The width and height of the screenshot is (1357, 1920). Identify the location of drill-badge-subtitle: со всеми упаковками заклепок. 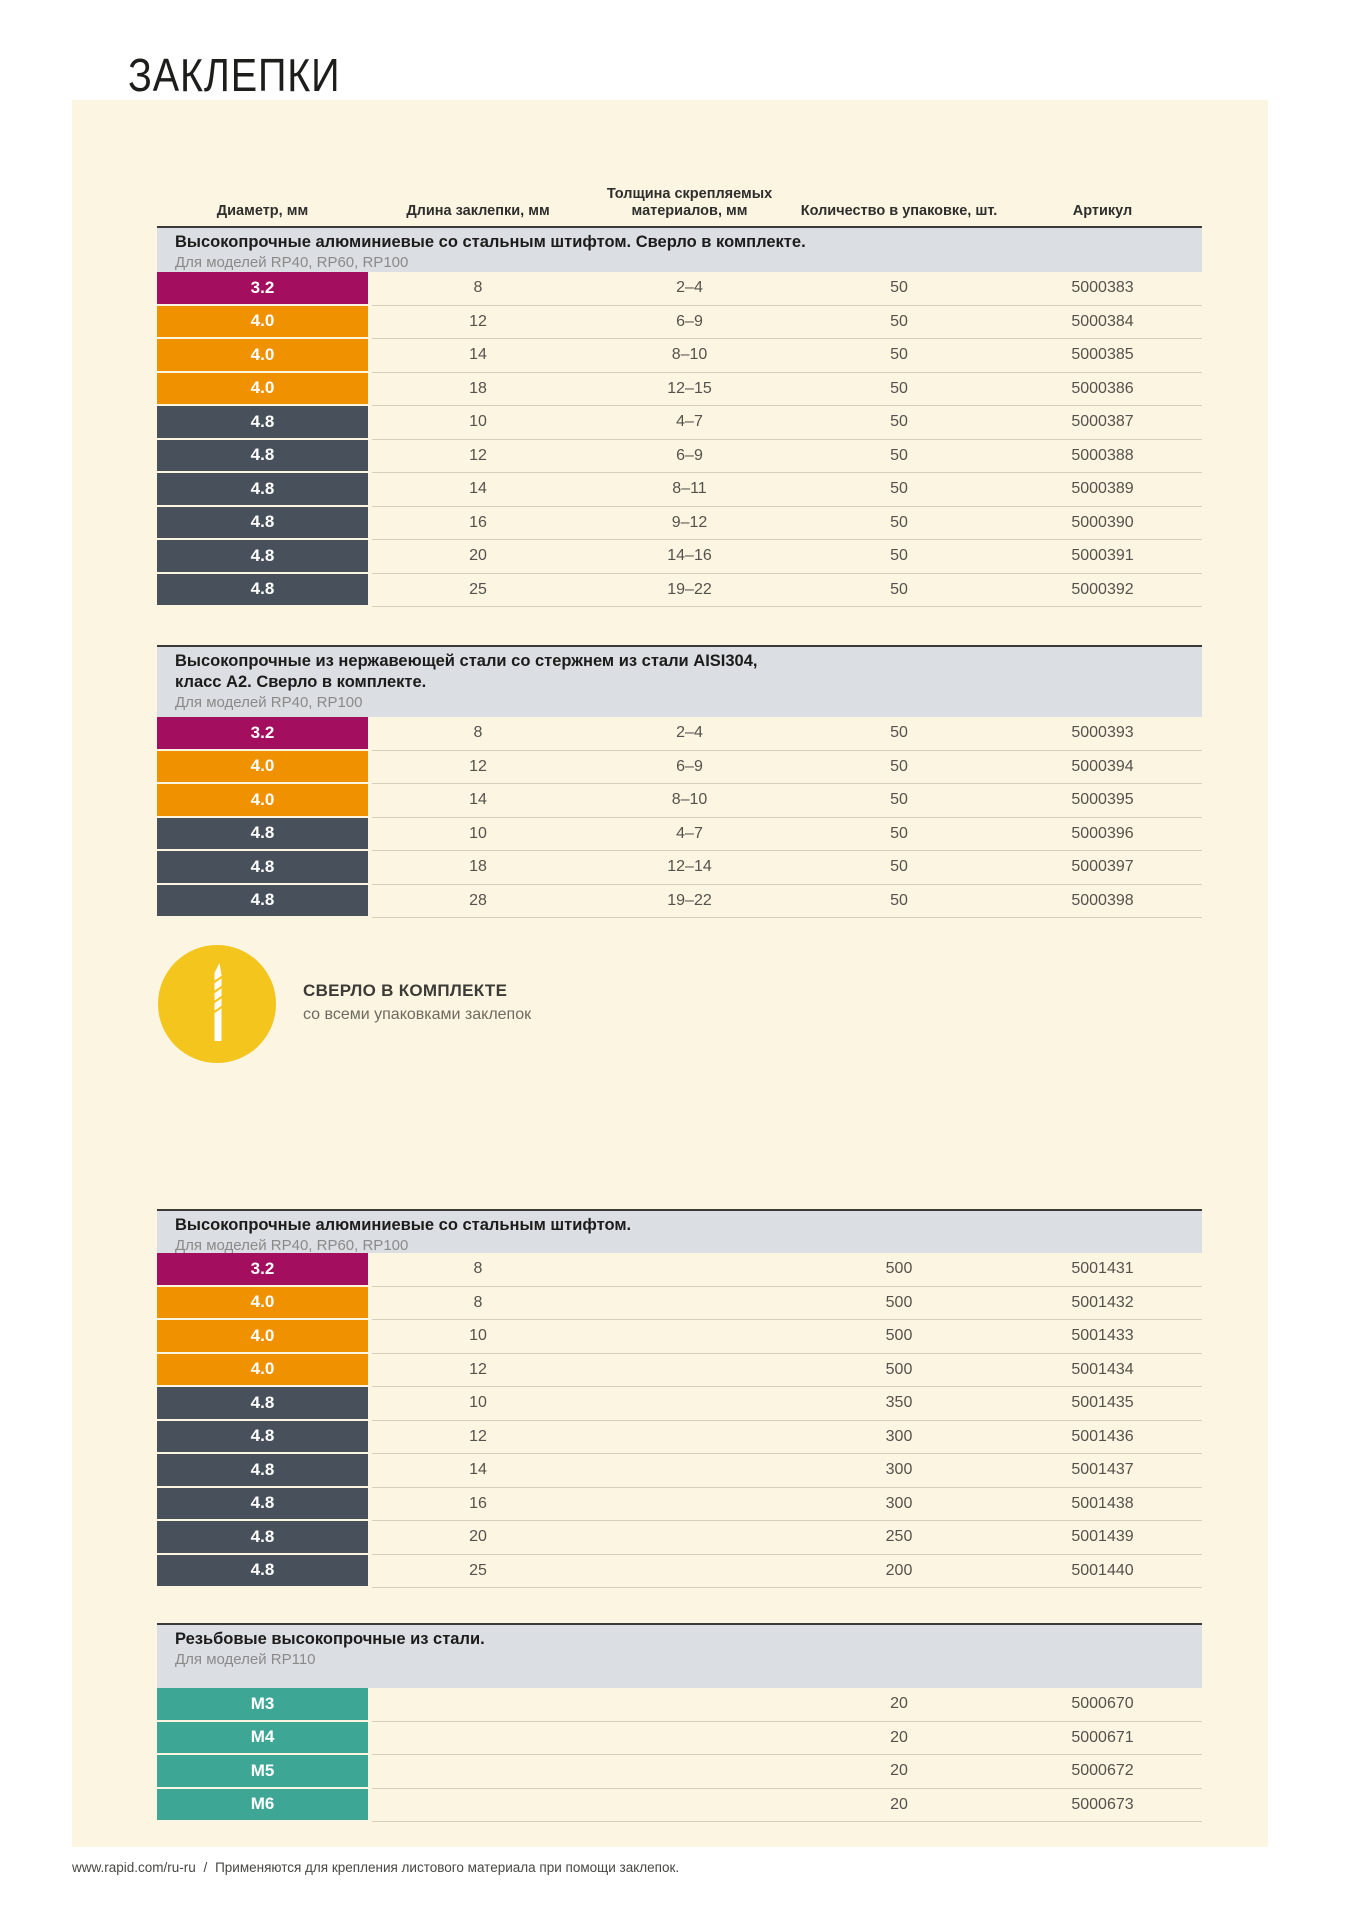
(417, 1014).